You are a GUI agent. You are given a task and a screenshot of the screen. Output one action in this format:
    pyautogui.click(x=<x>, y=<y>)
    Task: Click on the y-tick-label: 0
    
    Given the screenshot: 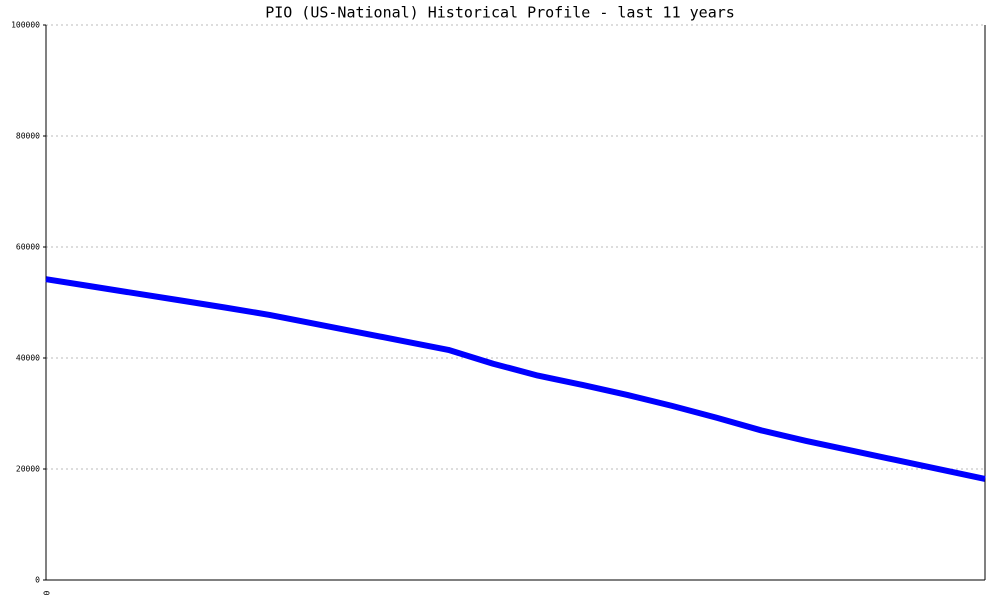 What is the action you would take?
    pyautogui.click(x=37, y=580)
    